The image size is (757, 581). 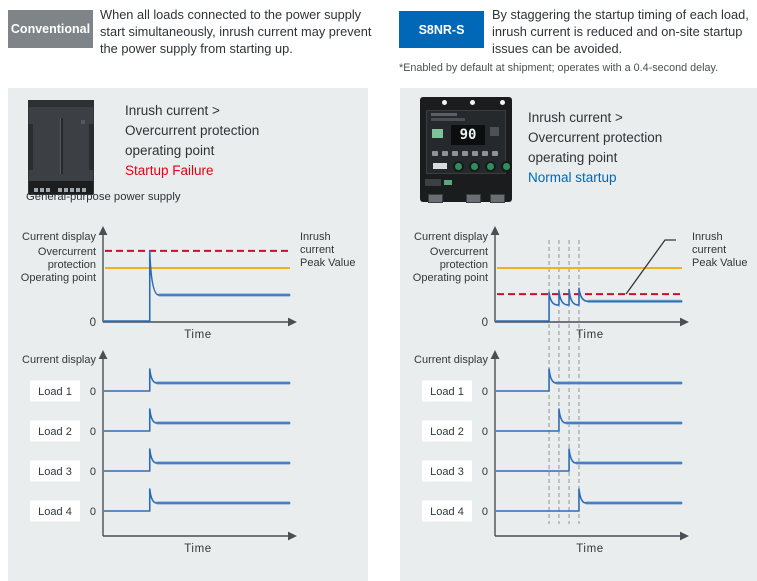 I want to click on output-led, so click(x=448, y=182).